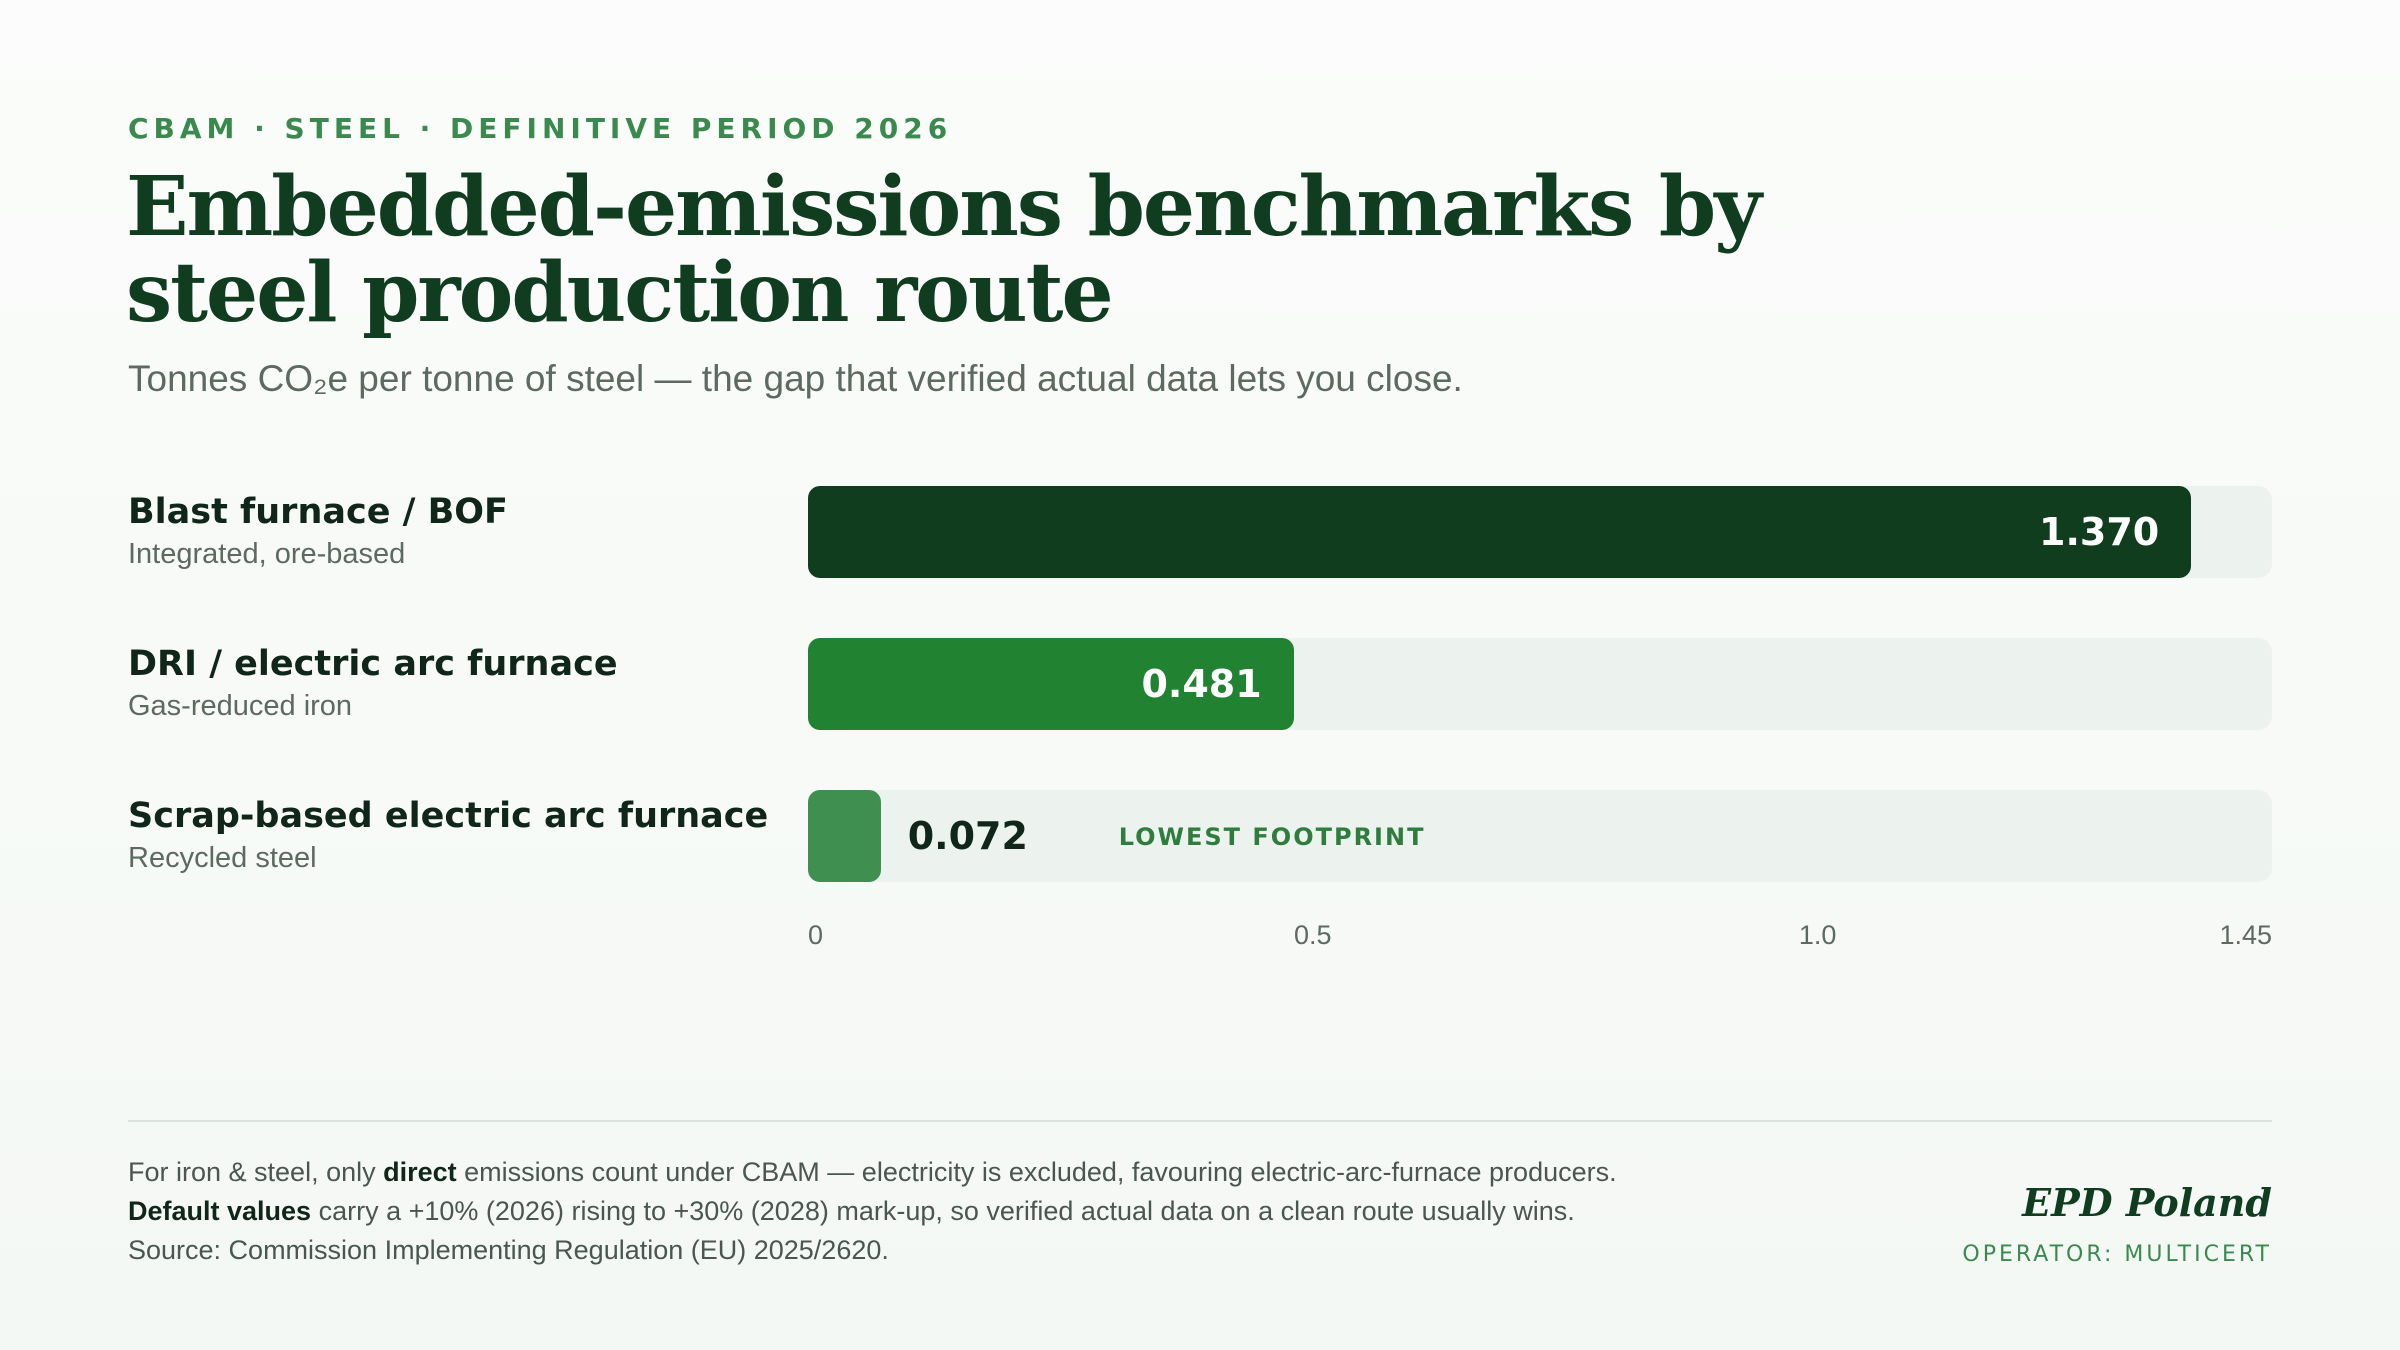  What do you see at coordinates (318, 512) in the screenshot?
I see `category-label: Blast furnace / BOF` at bounding box center [318, 512].